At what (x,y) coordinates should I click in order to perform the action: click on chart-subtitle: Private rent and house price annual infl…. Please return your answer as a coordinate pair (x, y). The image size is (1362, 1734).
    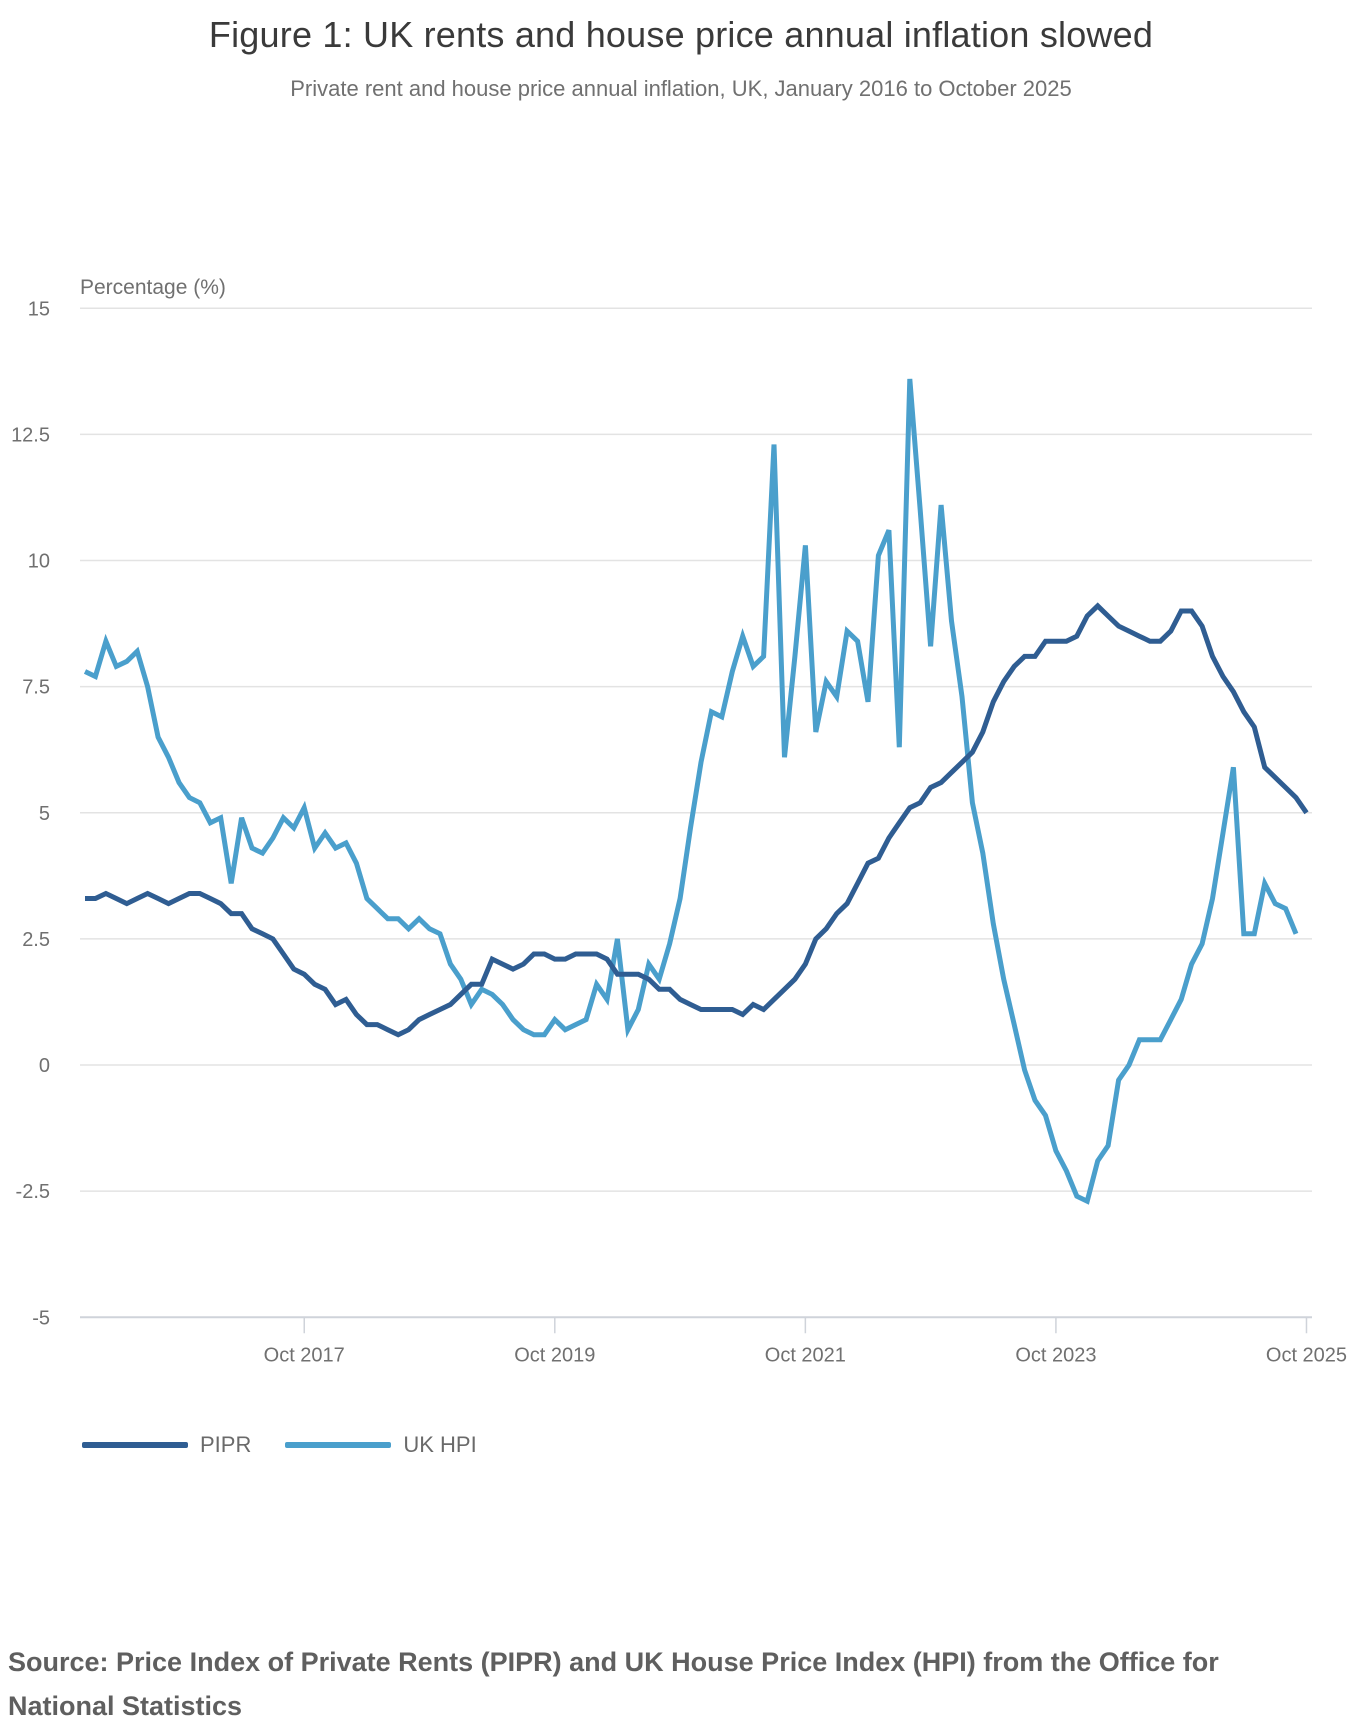
    Looking at the image, I should click on (681, 88).